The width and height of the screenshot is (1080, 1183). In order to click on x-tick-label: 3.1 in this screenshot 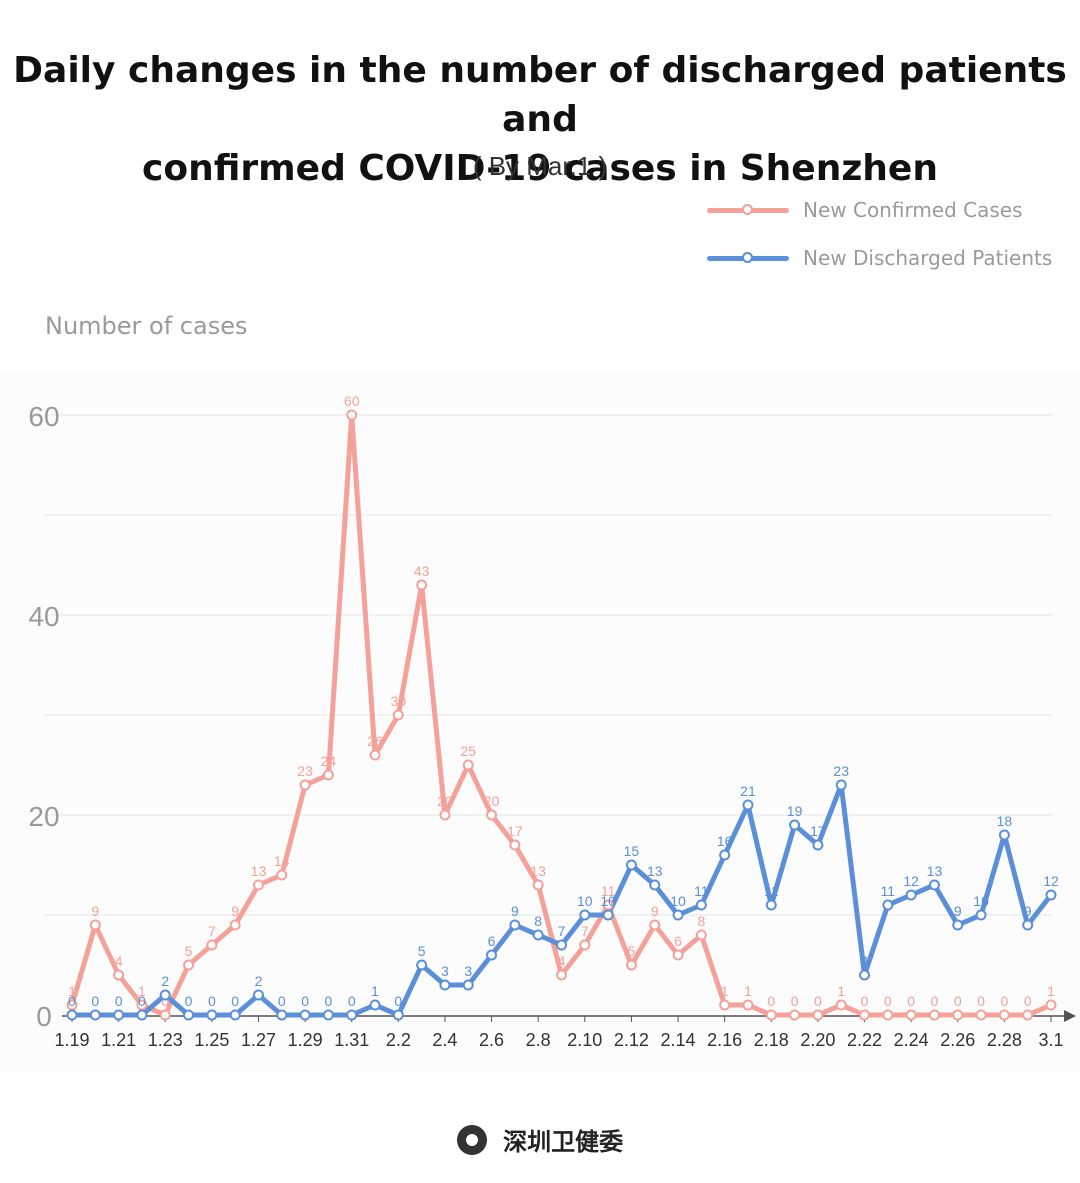, I will do `click(1050, 1040)`.